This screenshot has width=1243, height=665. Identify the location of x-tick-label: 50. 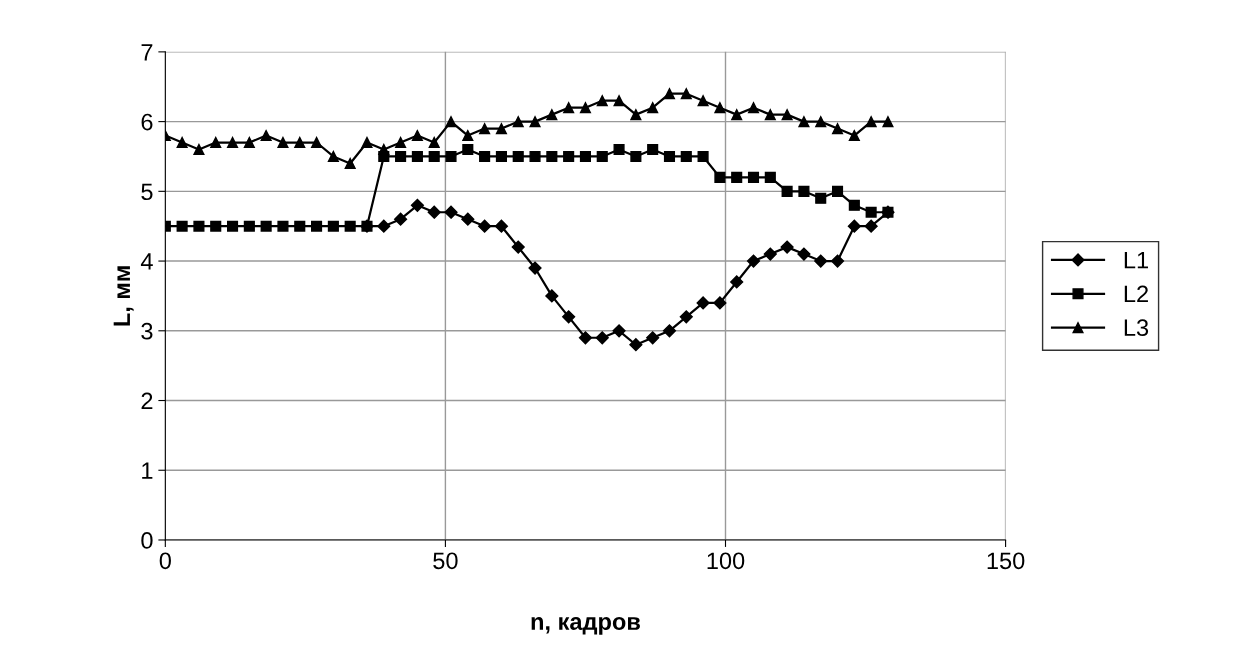
(445, 561).